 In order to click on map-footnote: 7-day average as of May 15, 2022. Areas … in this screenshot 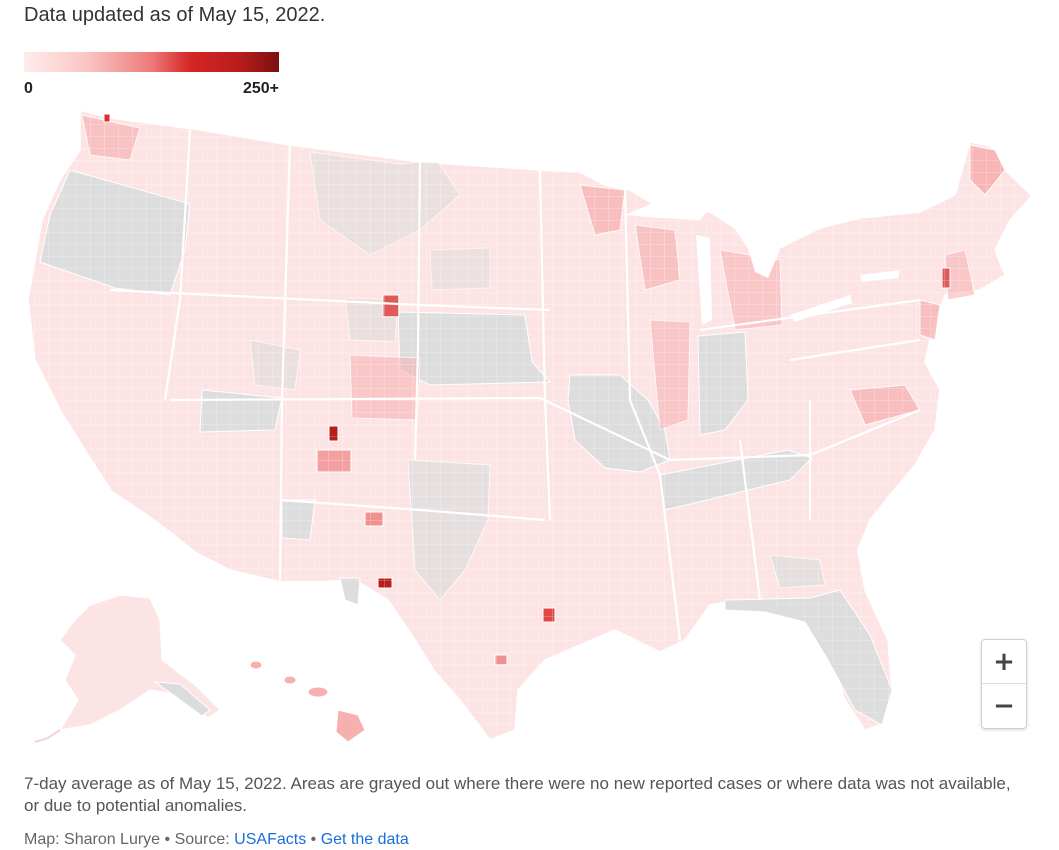, I will do `click(517, 794)`.